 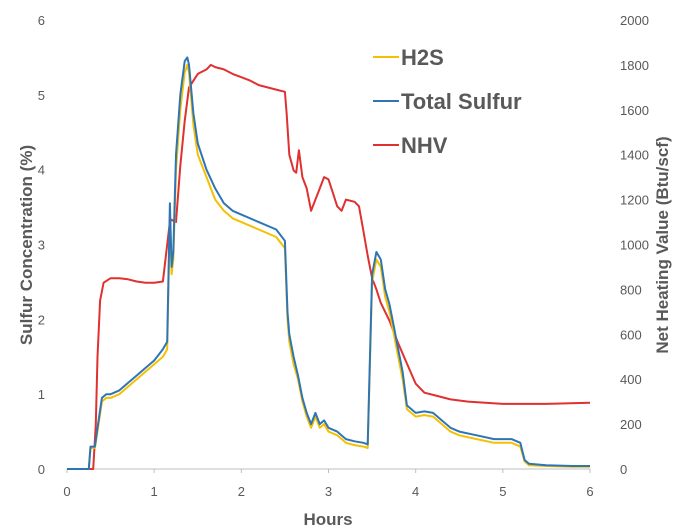 What do you see at coordinates (662, 244) in the screenshot?
I see `y2-axis-title: Net Heating Value (Btu/scf)` at bounding box center [662, 244].